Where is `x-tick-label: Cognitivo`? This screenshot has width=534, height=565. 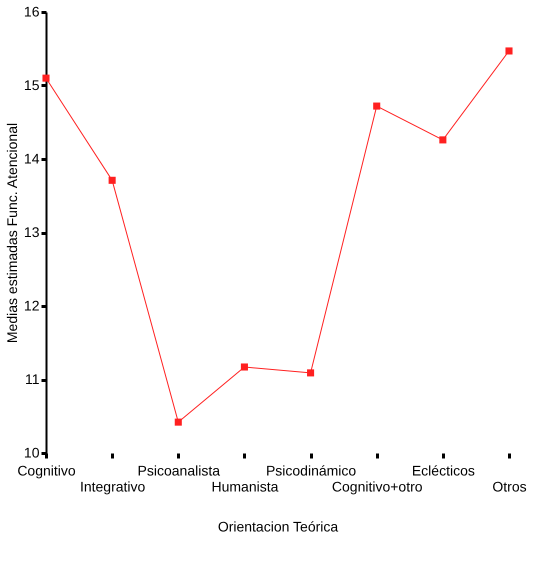
x-tick-label: Cognitivo is located at coordinates (46, 470).